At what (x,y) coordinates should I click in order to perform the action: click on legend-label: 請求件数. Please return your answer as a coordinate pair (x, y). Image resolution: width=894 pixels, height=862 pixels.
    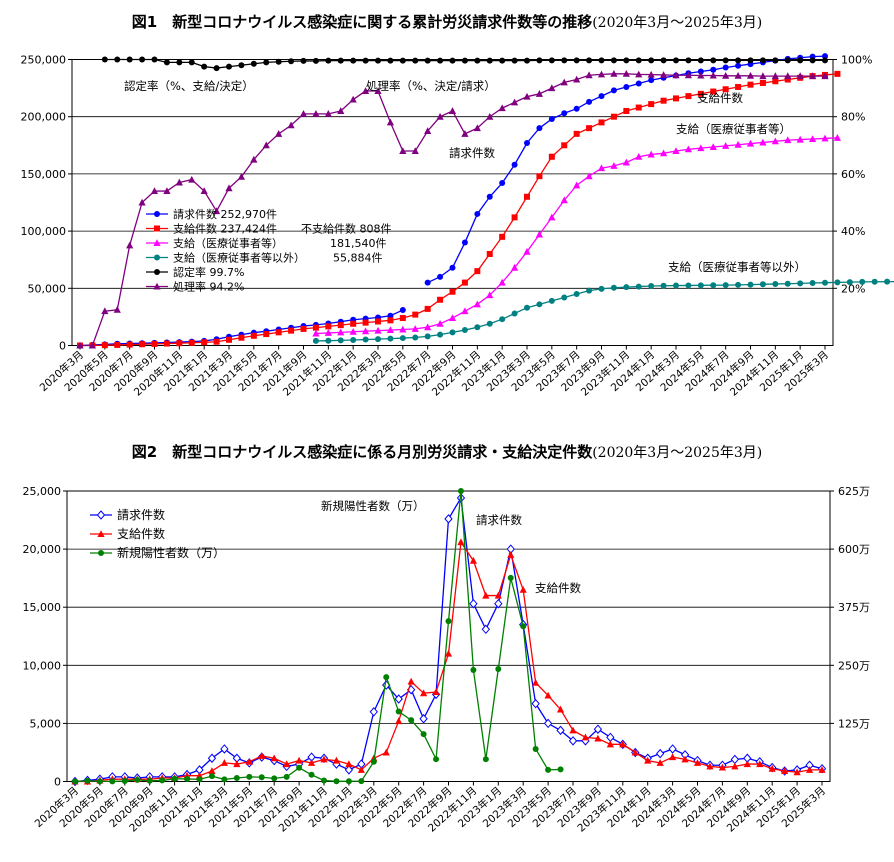
    Looking at the image, I should click on (141, 514).